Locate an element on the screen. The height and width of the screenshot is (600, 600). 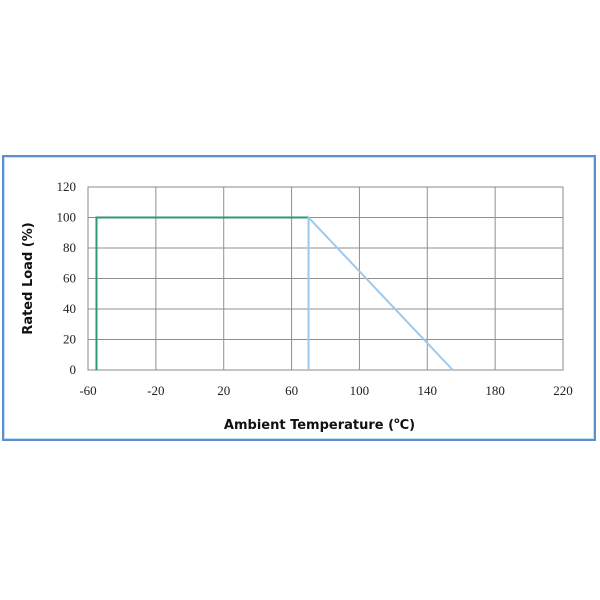
x-tick-label: 180 is located at coordinates (495, 390).